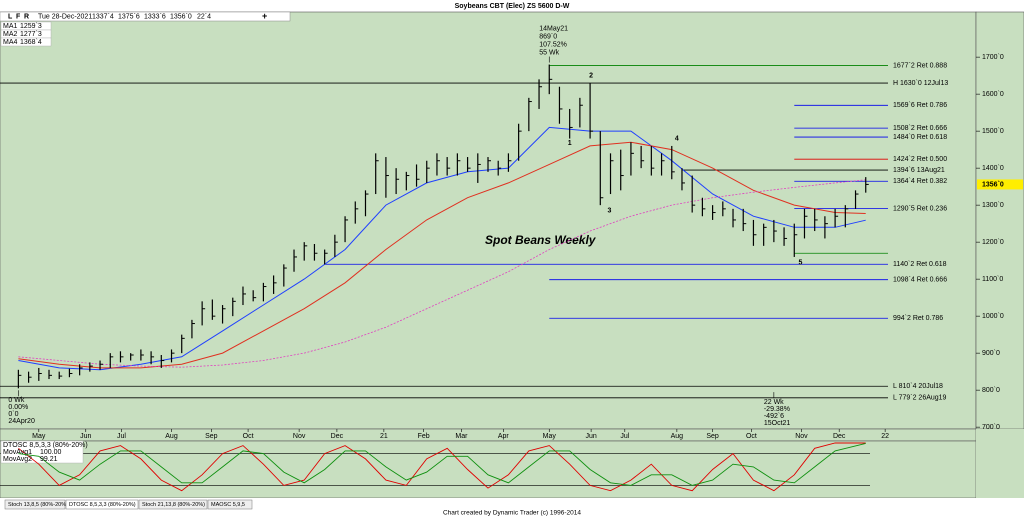  Describe the element at coordinates (424, 436) in the screenshot. I see `x-tick-label: Feb` at that location.